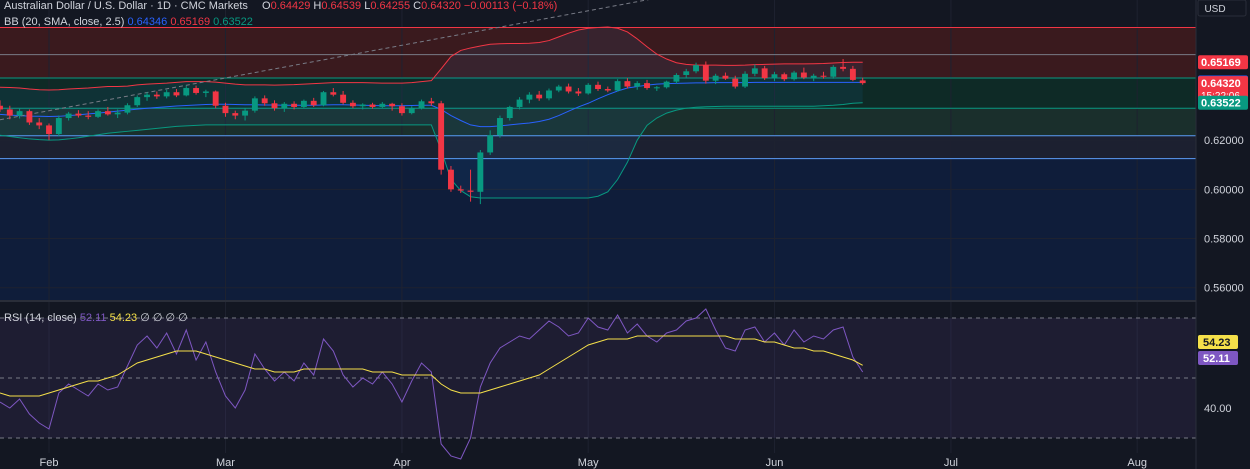  What do you see at coordinates (401, 463) in the screenshot?
I see `time-tick-label: Apr` at bounding box center [401, 463].